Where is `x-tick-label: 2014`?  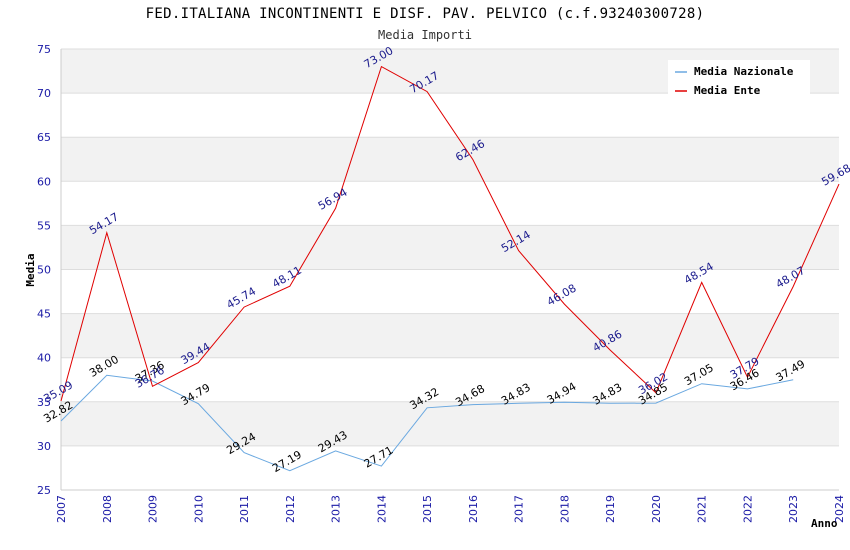 x-tick-label: 2014 is located at coordinates (381, 509).